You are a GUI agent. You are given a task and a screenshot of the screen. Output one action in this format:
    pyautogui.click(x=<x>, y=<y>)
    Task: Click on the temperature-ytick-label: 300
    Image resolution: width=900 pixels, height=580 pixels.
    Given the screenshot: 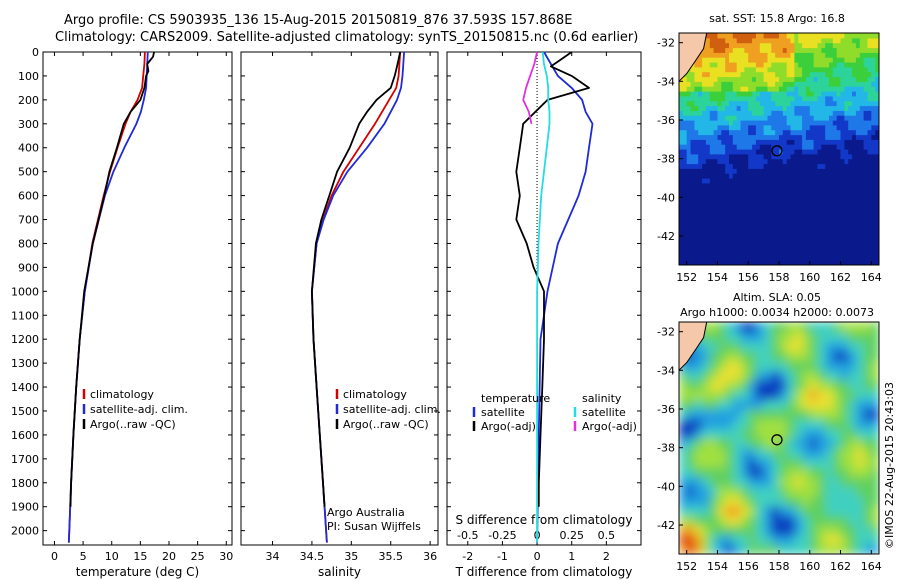 What is the action you would take?
    pyautogui.click(x=28, y=124)
    